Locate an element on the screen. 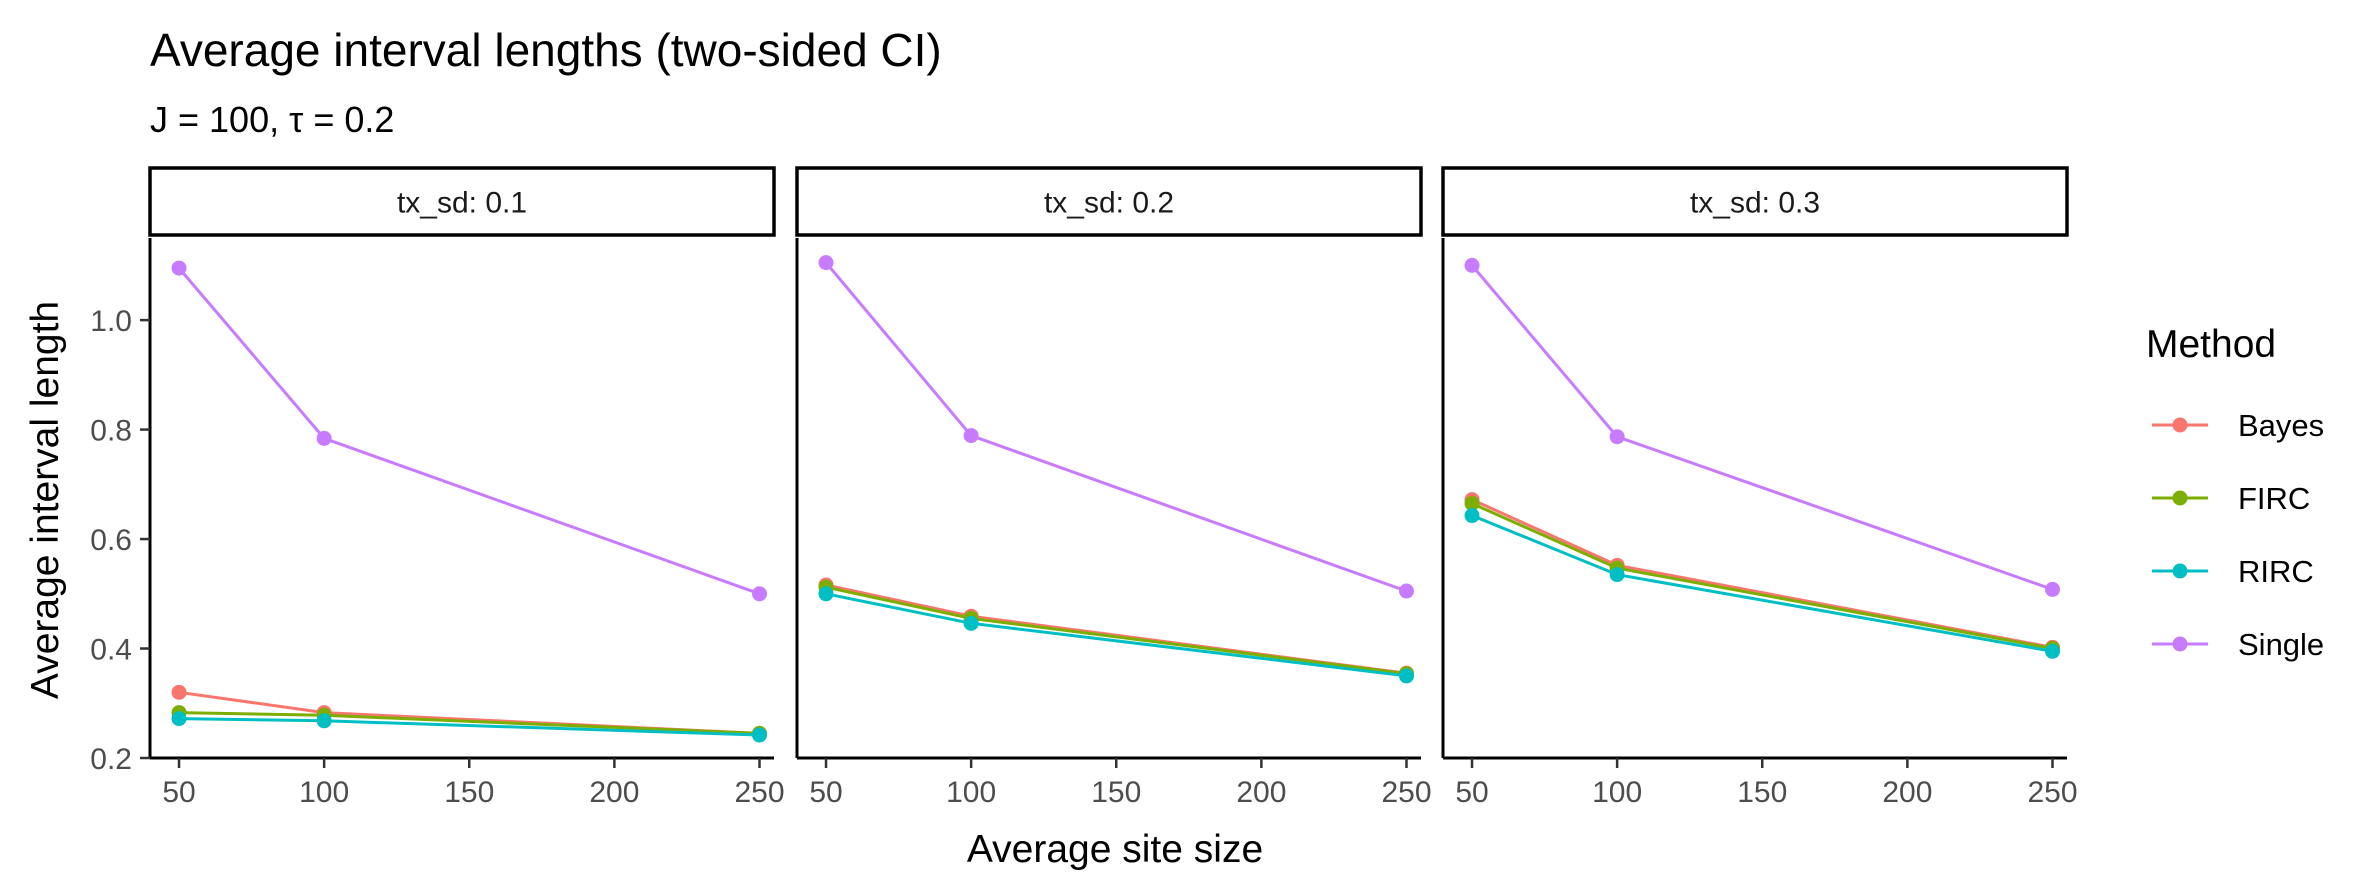 The width and height of the screenshot is (2362, 885). facet-strip-label: tx_sd: 0.3 is located at coordinates (1755, 203).